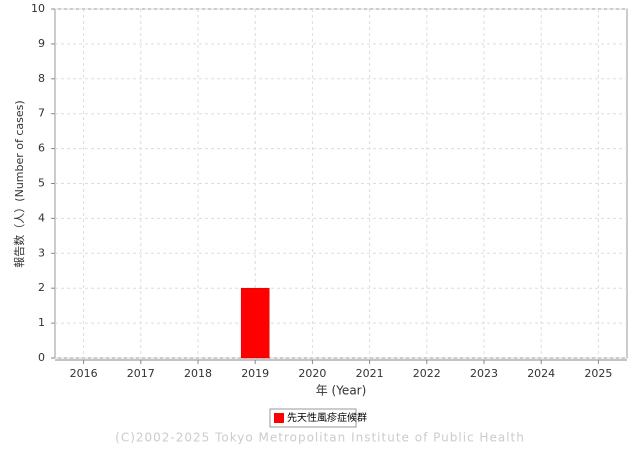 The width and height of the screenshot is (640, 450). I want to click on legend-box, so click(313, 418).